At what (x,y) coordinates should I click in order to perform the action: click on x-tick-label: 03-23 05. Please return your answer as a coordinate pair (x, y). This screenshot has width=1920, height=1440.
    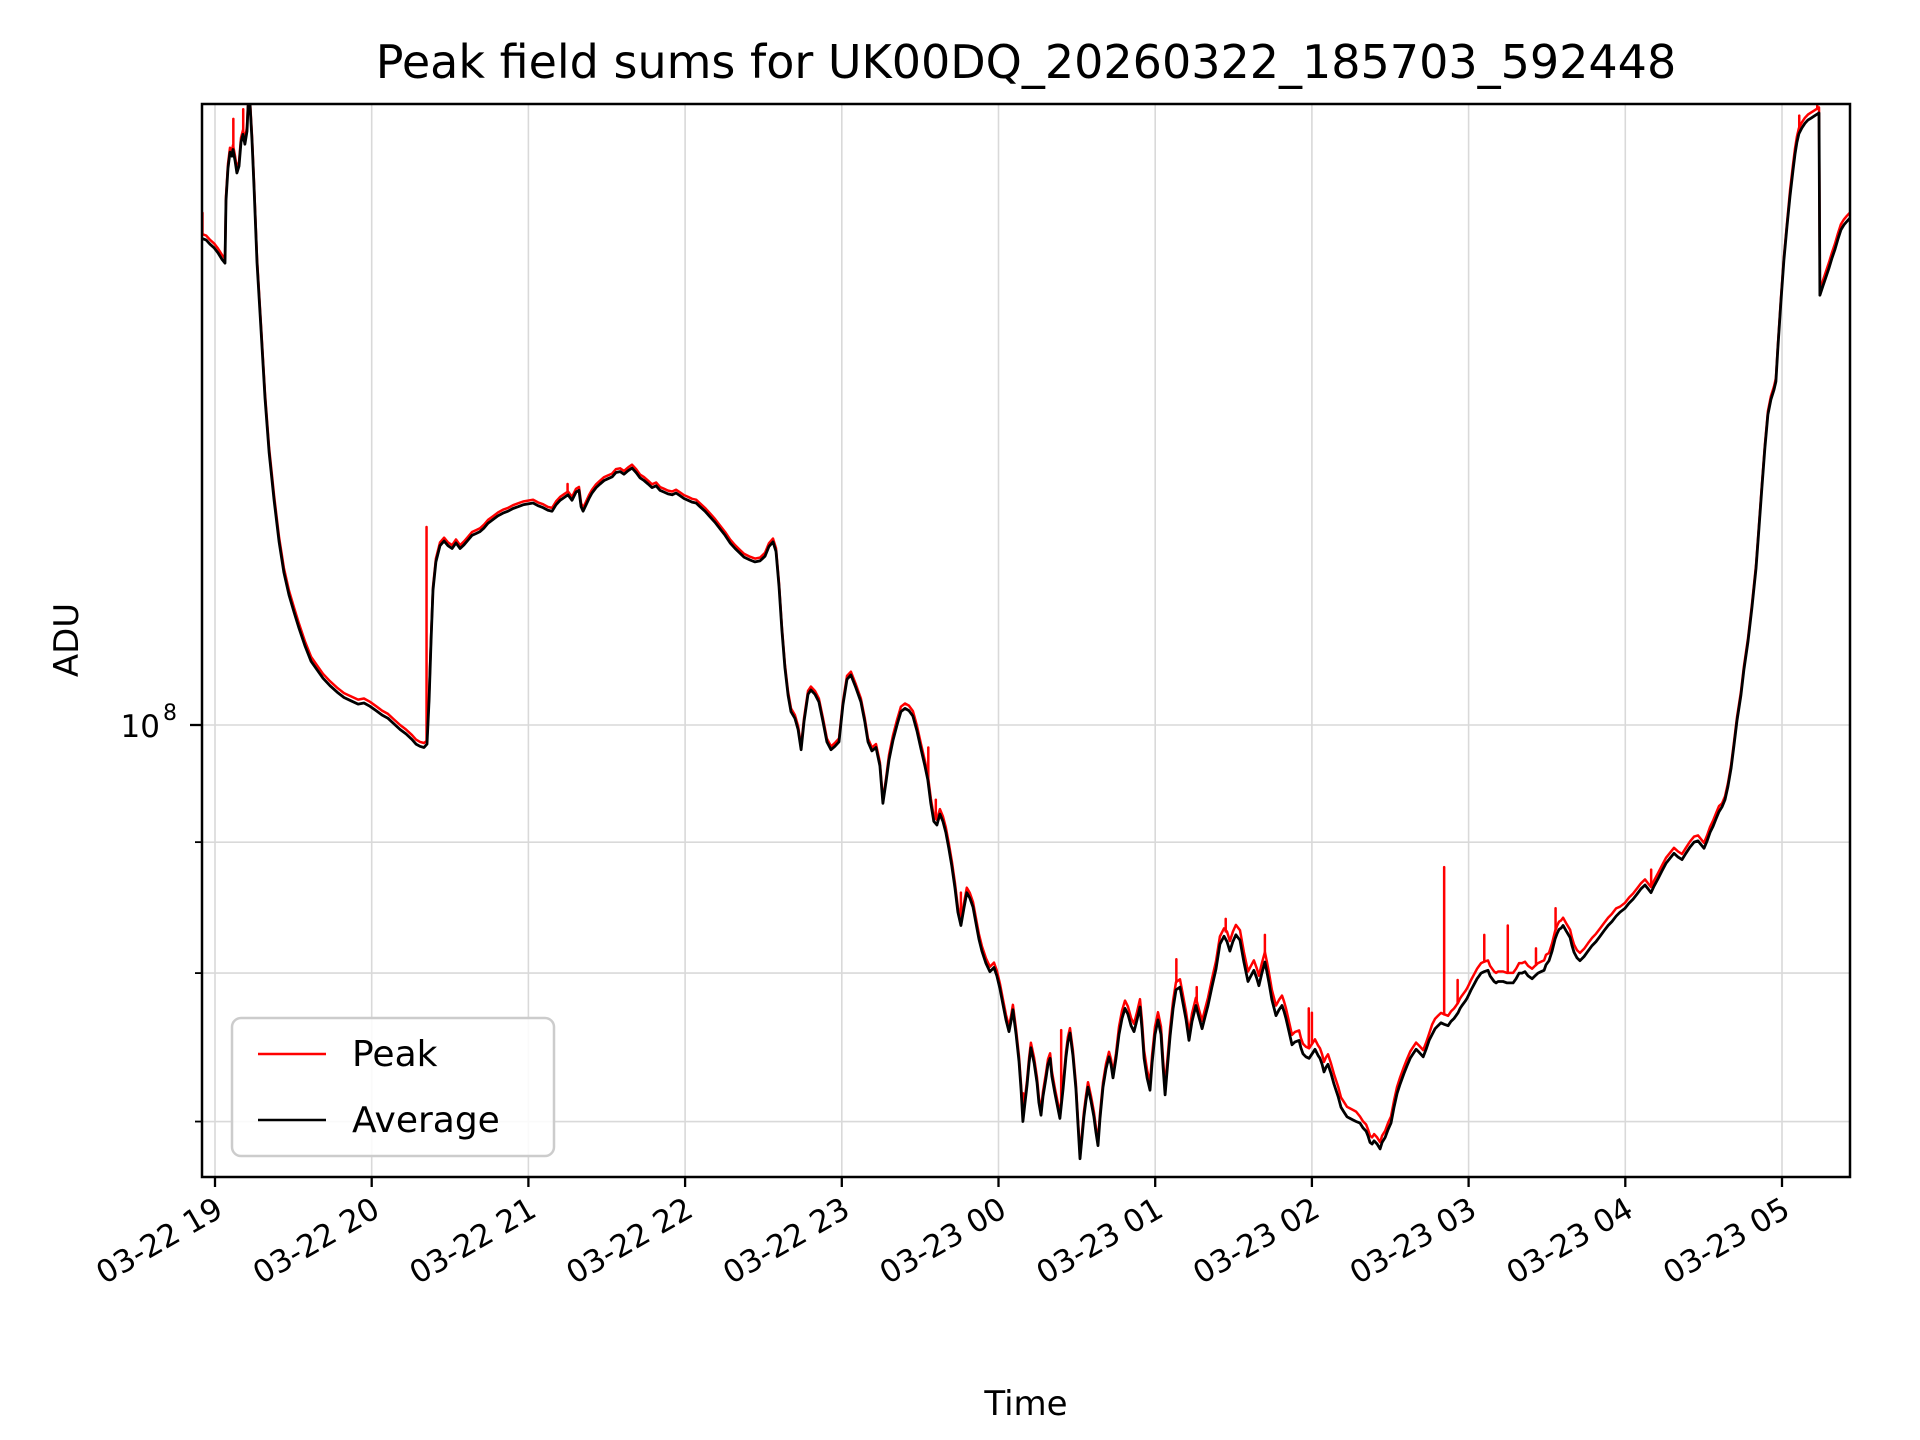
    Looking at the image, I should click on (1726, 1241).